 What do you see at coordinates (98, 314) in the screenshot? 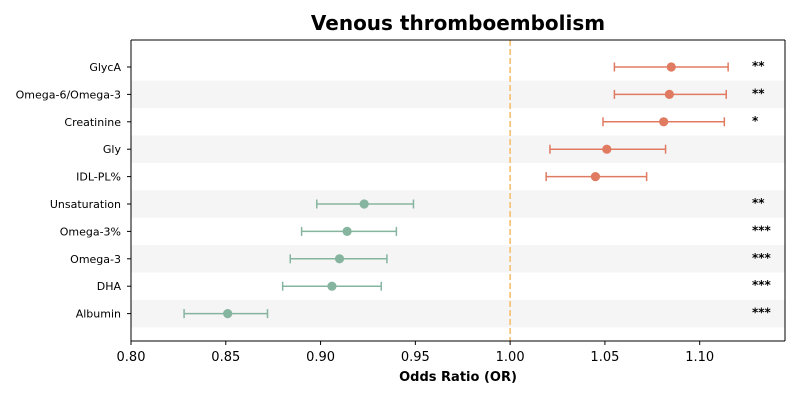
I see `row-label: Albumin` at bounding box center [98, 314].